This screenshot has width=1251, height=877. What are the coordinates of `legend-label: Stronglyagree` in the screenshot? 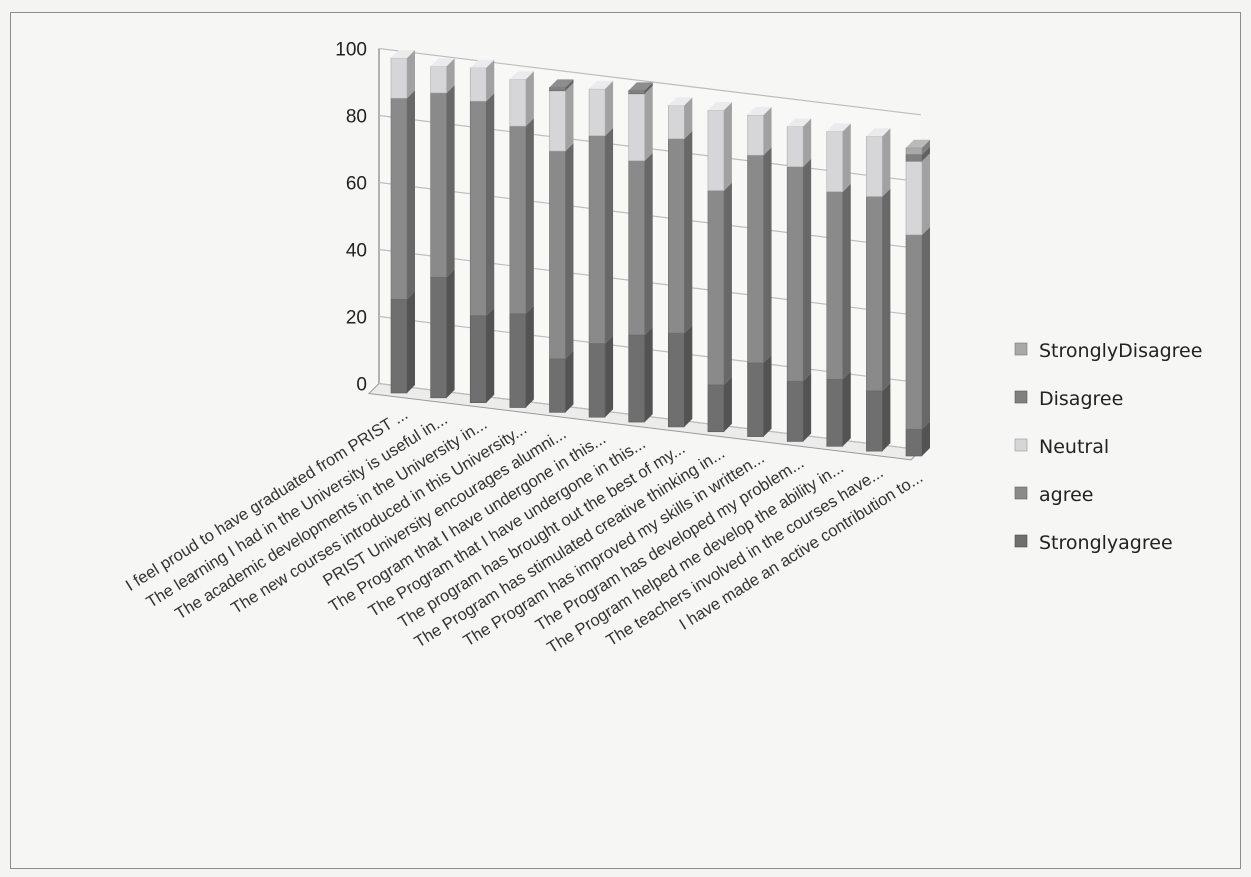 It's located at (1106, 543).